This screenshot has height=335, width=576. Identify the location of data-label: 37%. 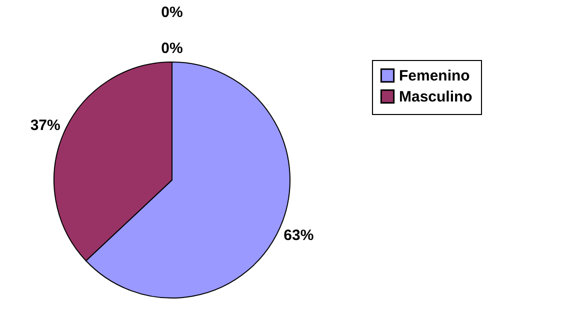
(45, 125).